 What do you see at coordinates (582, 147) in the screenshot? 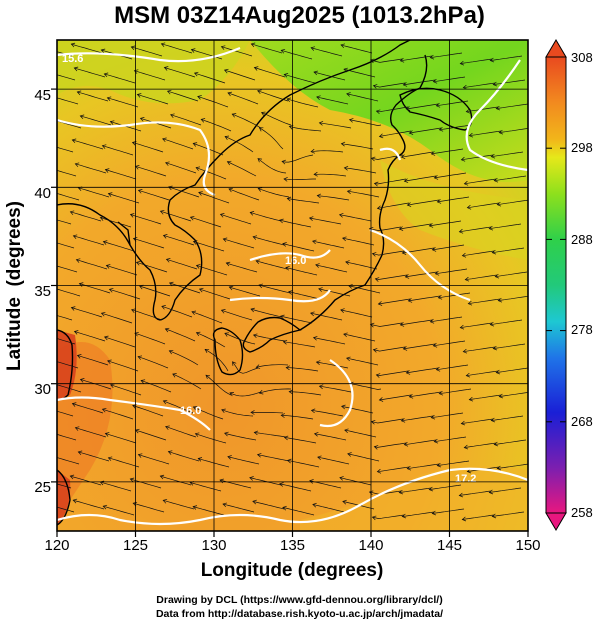
I see `colorbar-label: 298` at bounding box center [582, 147].